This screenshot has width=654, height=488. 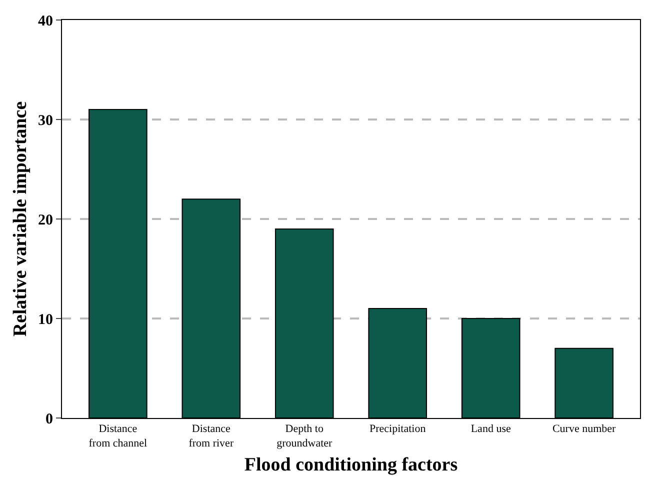 I want to click on x-tick-label: Precipitation, so click(x=398, y=429).